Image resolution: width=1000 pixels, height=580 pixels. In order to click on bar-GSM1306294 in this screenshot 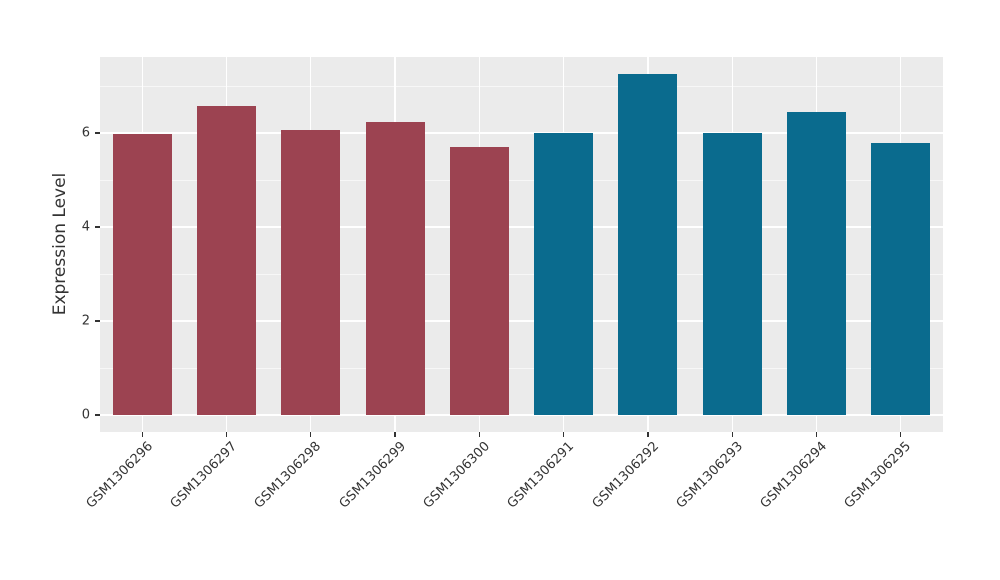, I will do `click(817, 263)`.